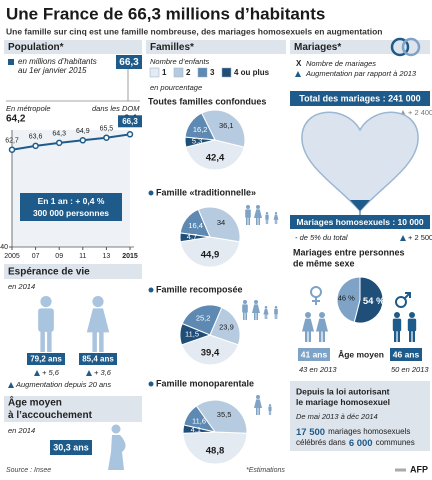  I want to click on value-label: 16,4, so click(195, 225).